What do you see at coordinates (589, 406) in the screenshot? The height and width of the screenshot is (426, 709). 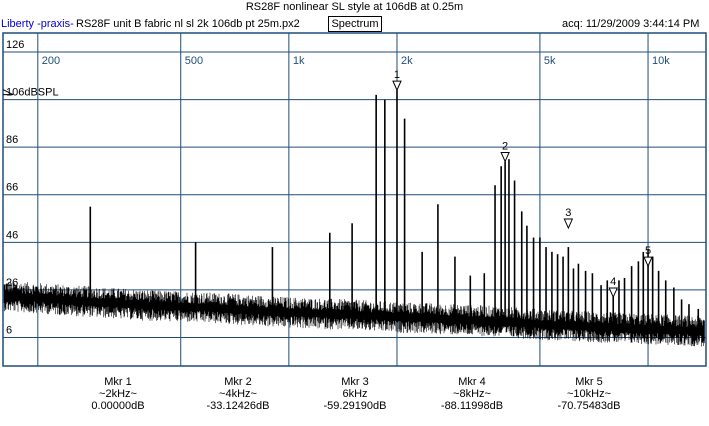 I see `marker-value: -70.75483dB` at bounding box center [589, 406].